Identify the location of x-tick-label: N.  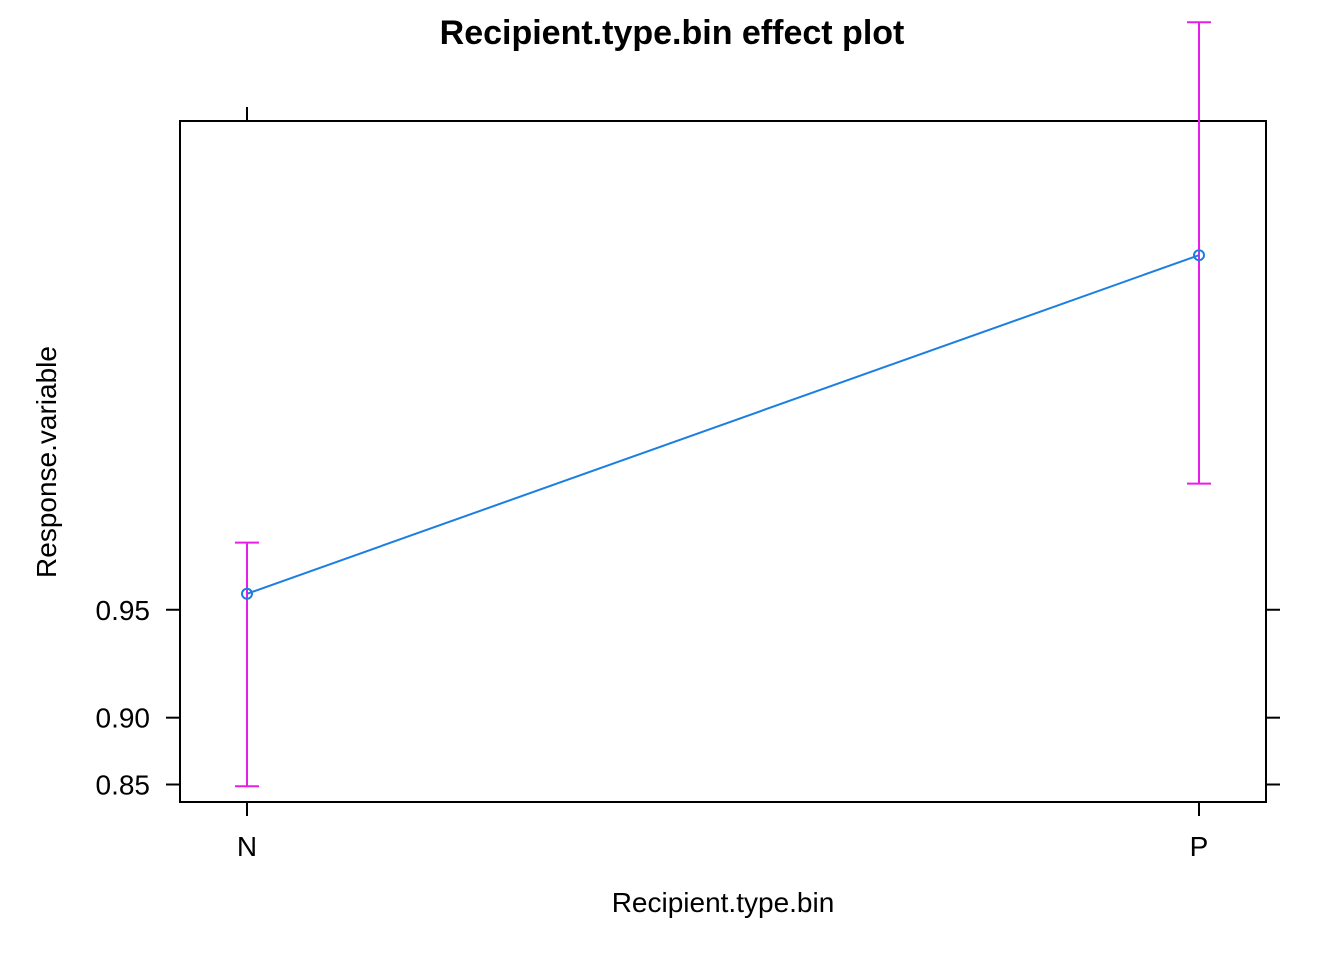
(247, 846).